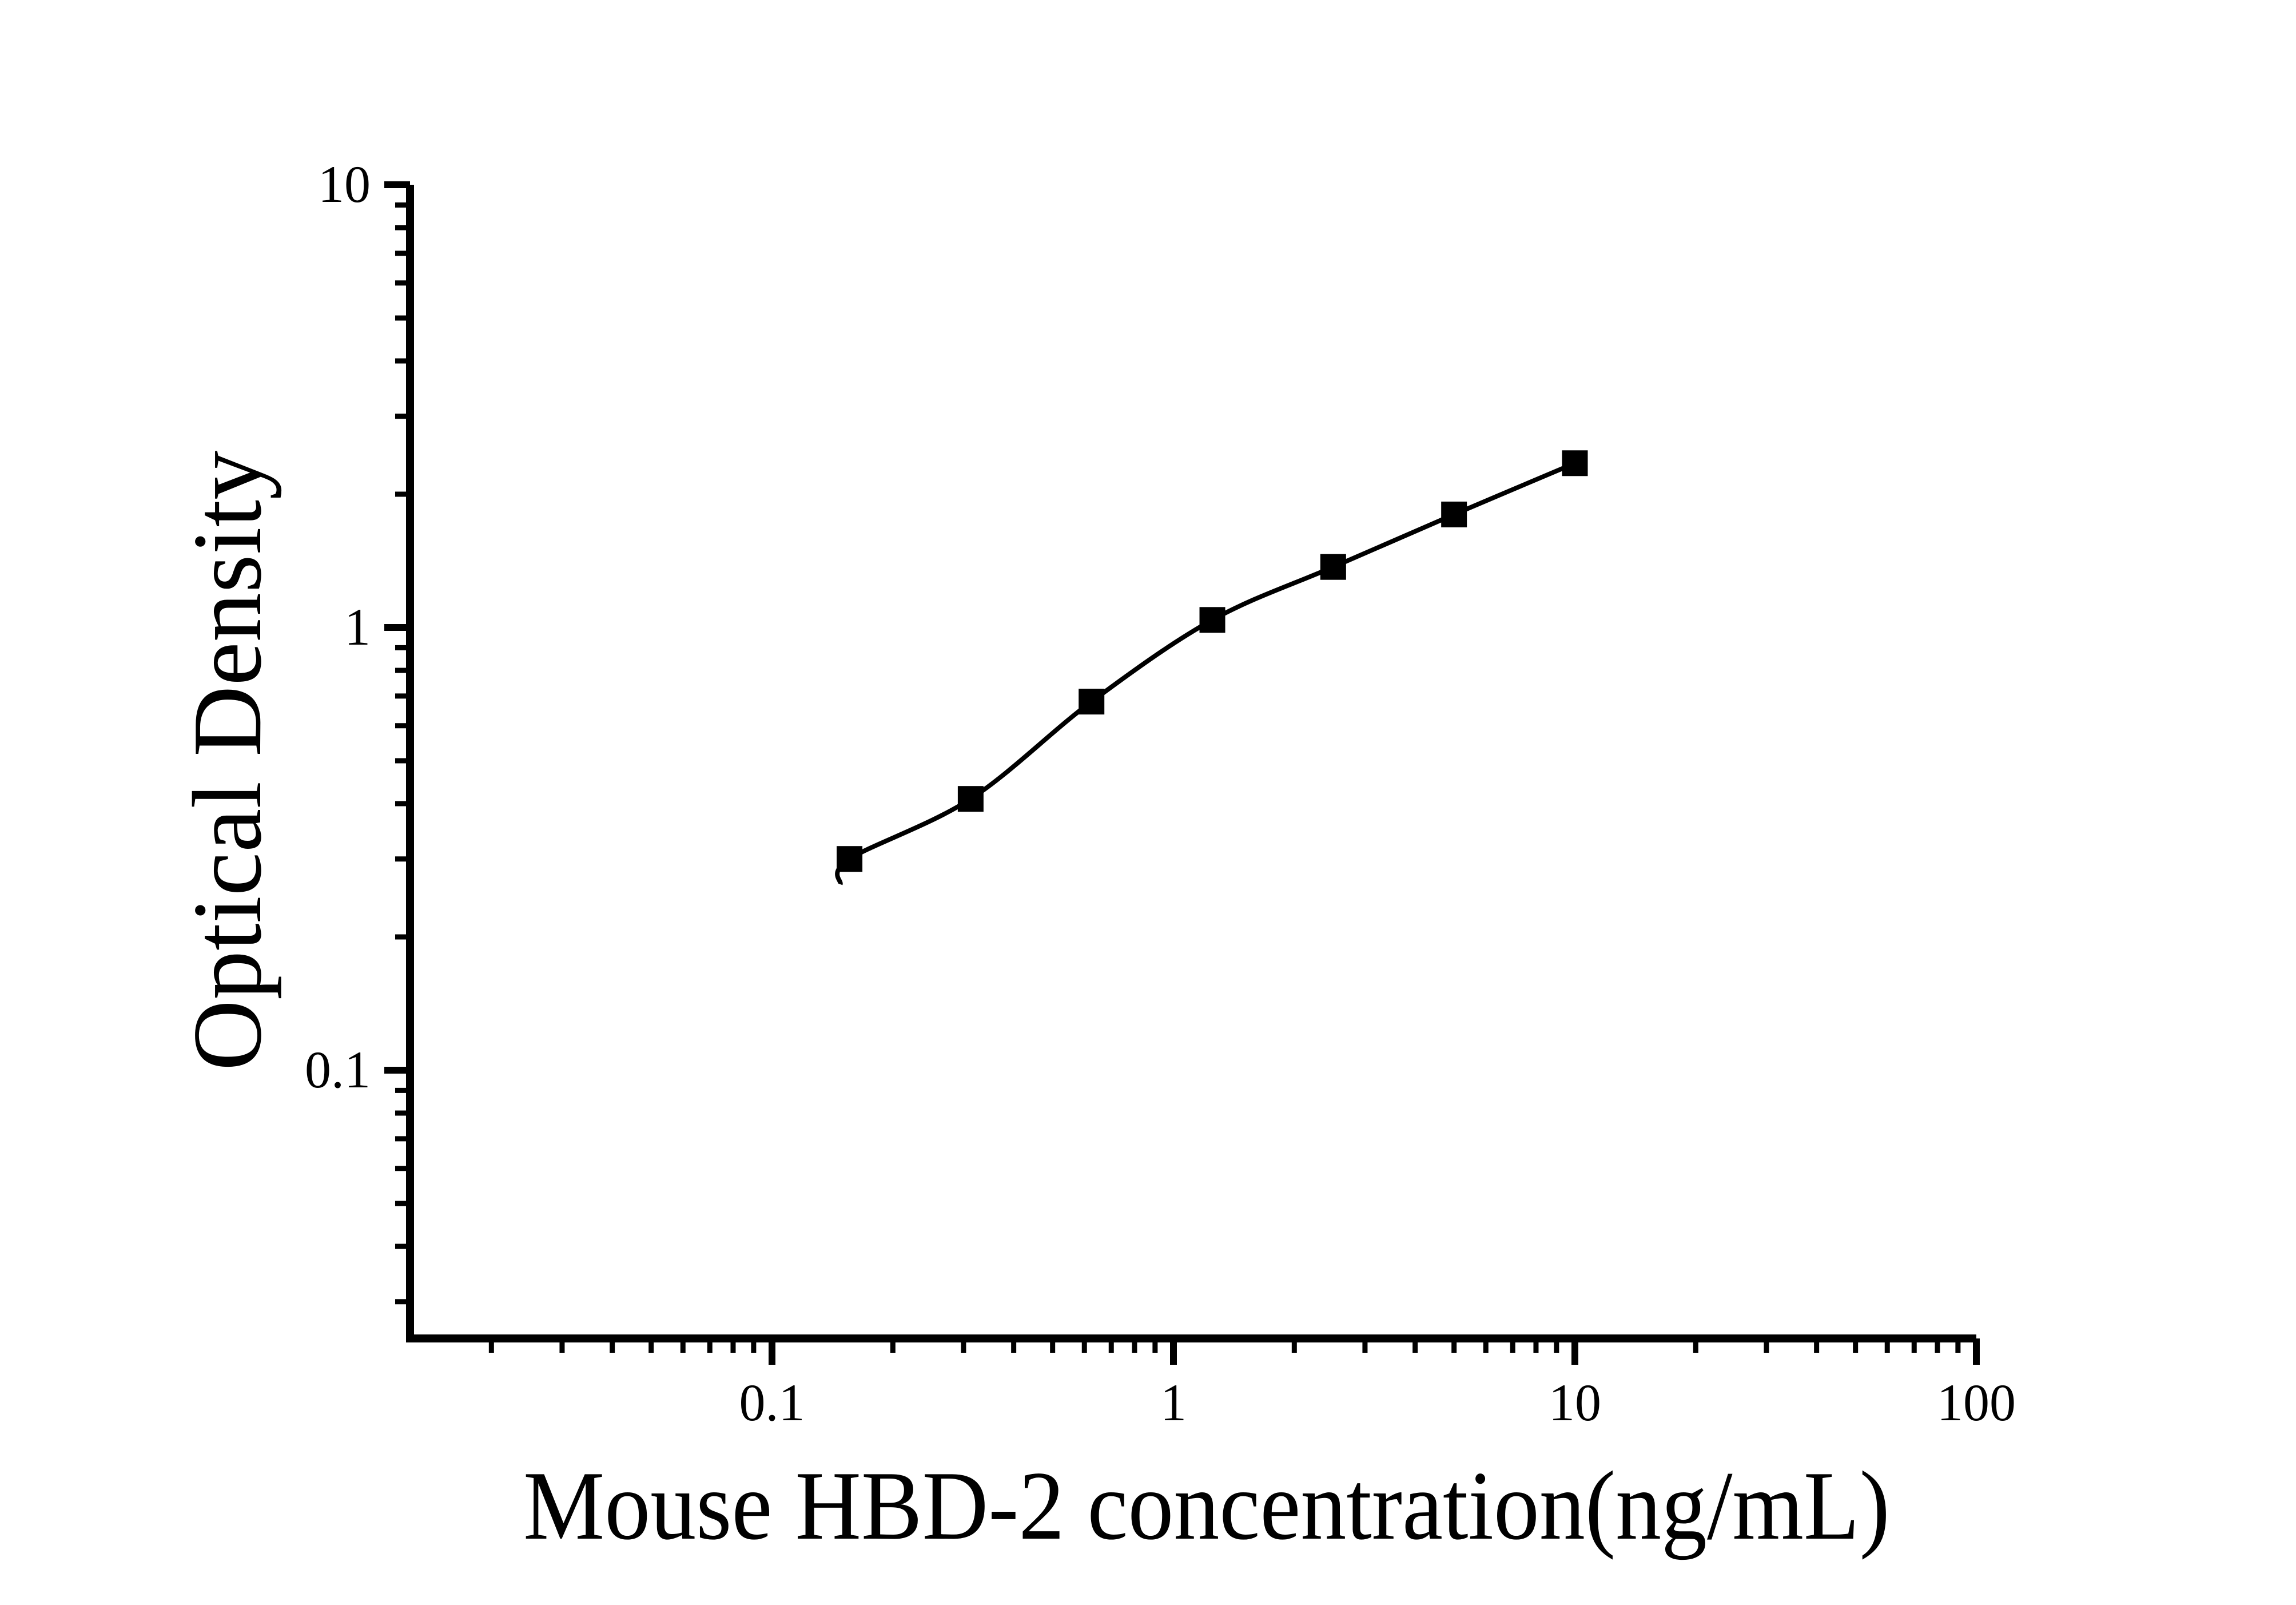  What do you see at coordinates (227, 761) in the screenshot?
I see `y-axis-title: Optical Density` at bounding box center [227, 761].